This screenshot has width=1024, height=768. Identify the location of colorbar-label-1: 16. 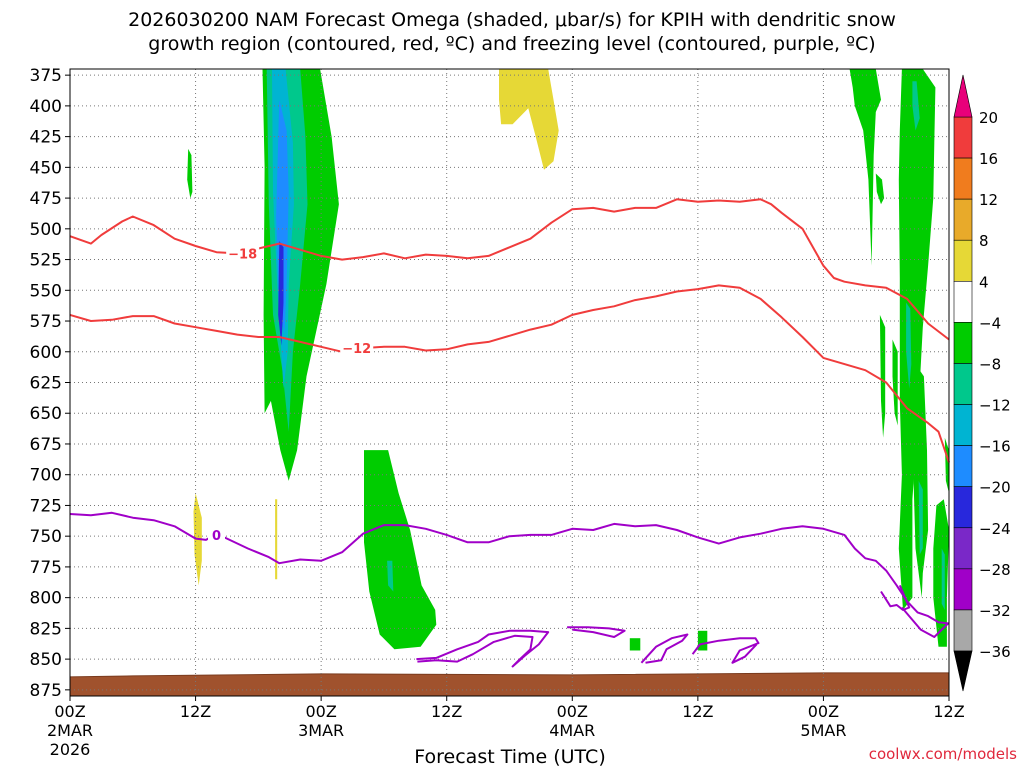
(988, 159).